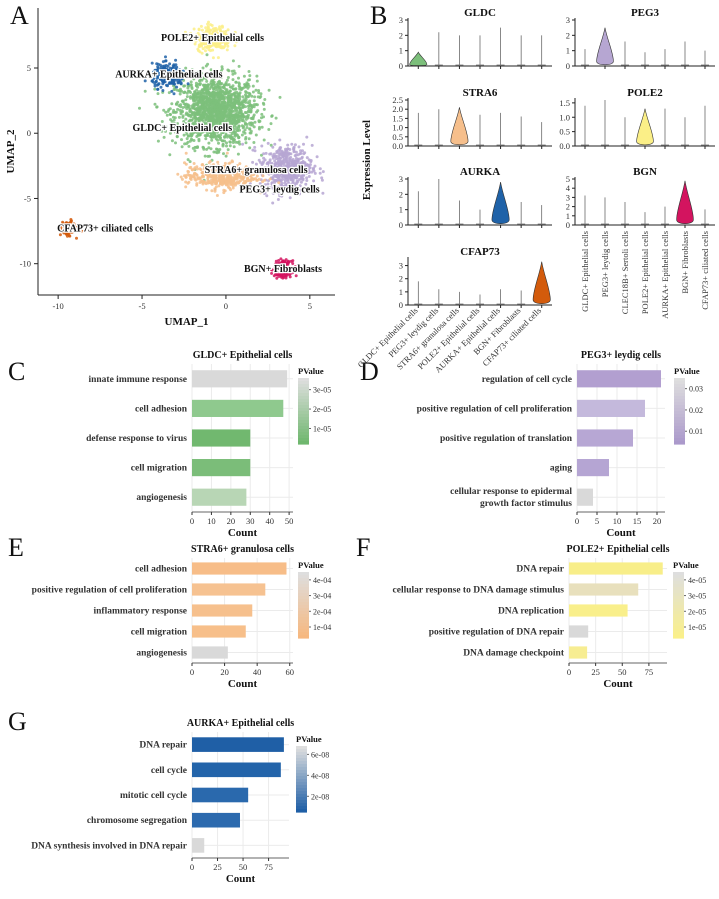 This screenshot has width=719, height=899. Describe the element at coordinates (475, 198) in the screenshot. I see `violin-panel-aurka: AURKA 0 1 2 3` at that location.